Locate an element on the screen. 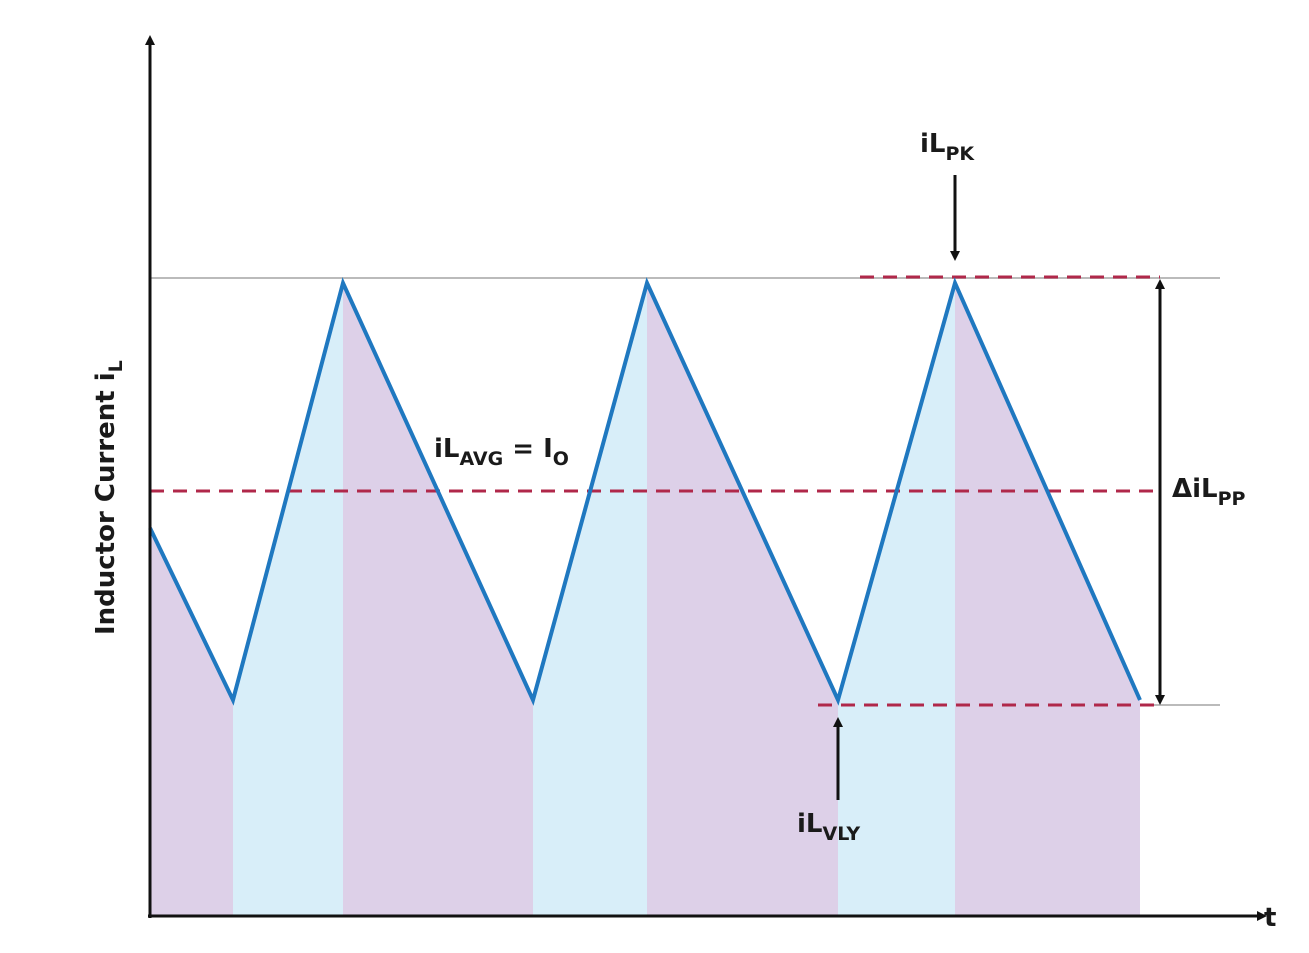  ripple-label: ΔiLPP is located at coordinates (1209, 492).